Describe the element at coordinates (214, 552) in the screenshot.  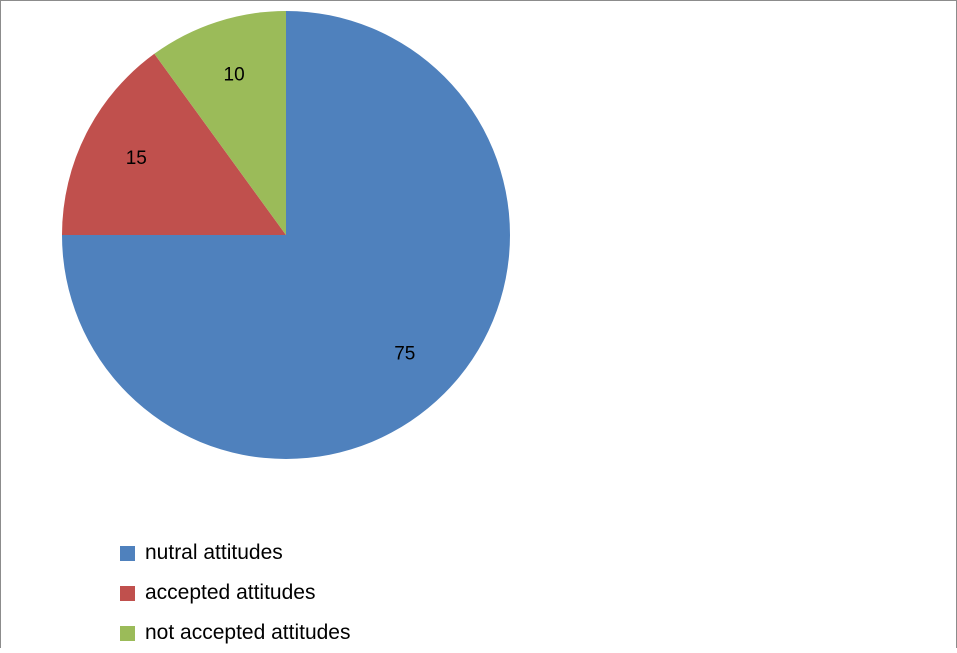
I see `legend-label: nutral attitudes` at that location.